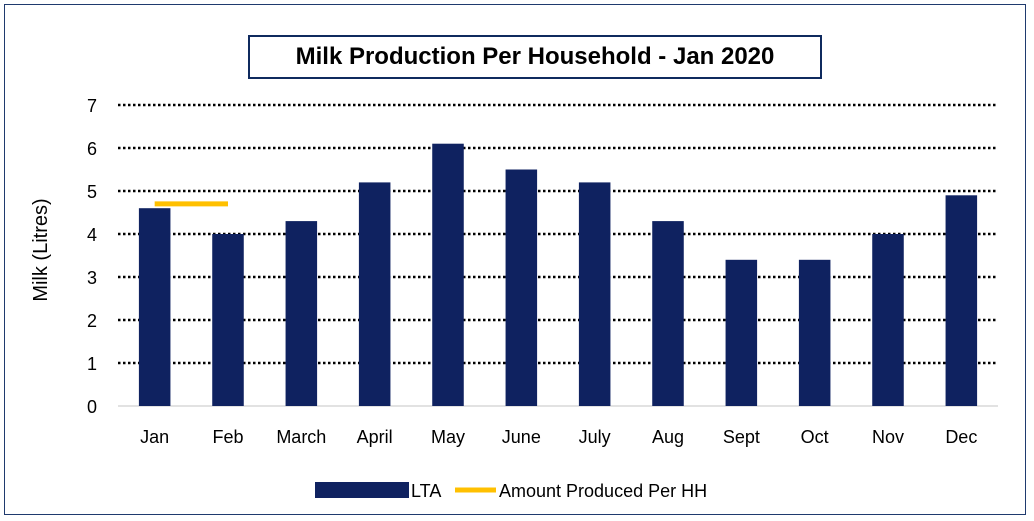 This screenshot has width=1034, height=521. I want to click on y-tick-label: 6, so click(92, 149).